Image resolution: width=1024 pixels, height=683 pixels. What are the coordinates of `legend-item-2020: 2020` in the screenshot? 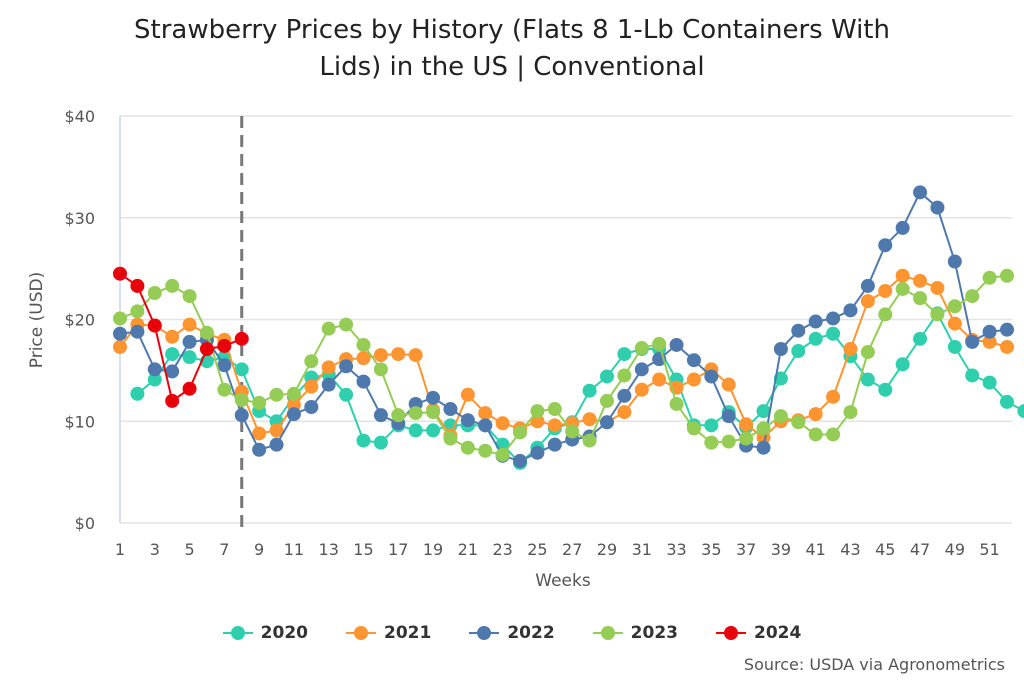 It's located at (265, 633).